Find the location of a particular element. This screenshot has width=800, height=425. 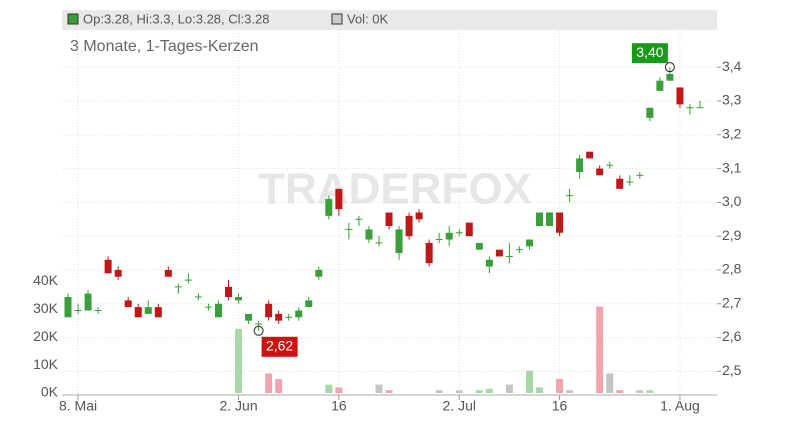

y2-tick-label: 20K is located at coordinates (46, 336).